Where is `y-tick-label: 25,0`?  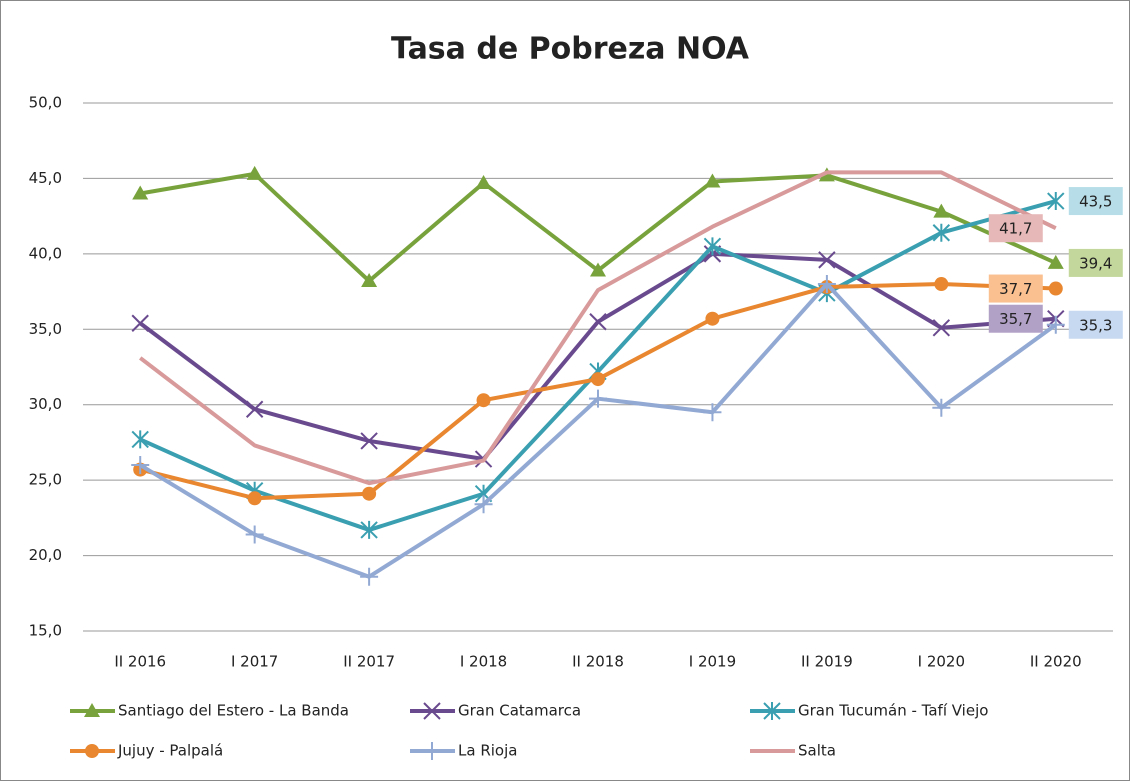 y-tick-label: 25,0 is located at coordinates (45, 480).